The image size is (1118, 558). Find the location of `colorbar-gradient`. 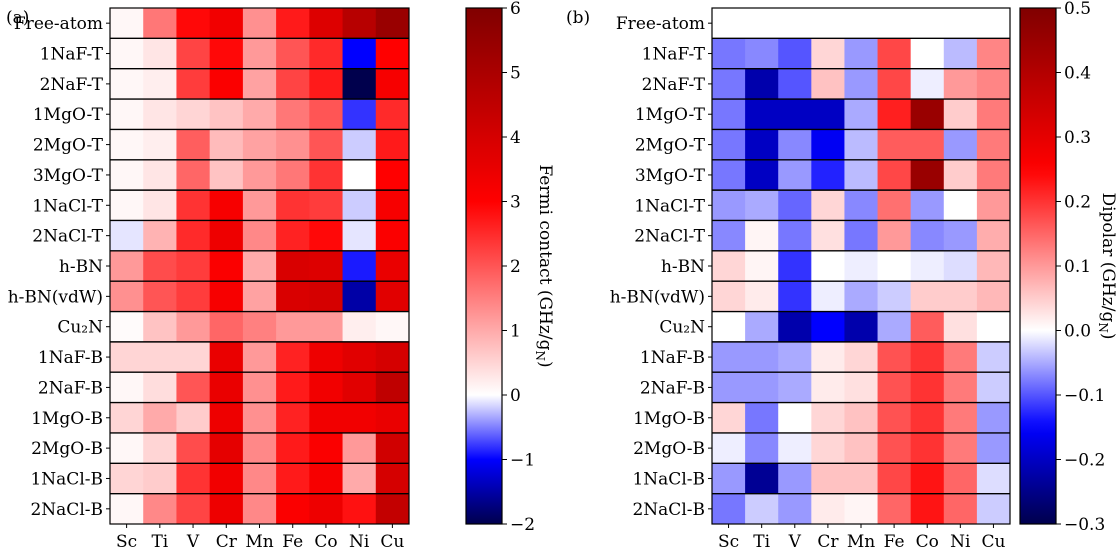

colorbar-gradient is located at coordinates (484, 266).